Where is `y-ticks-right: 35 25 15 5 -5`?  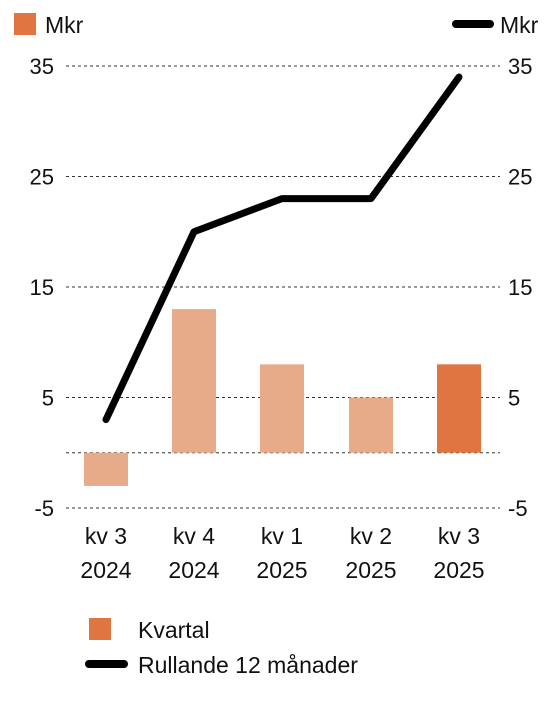 y-ticks-right: 35 25 15 5 -5 is located at coordinates (520, 287).